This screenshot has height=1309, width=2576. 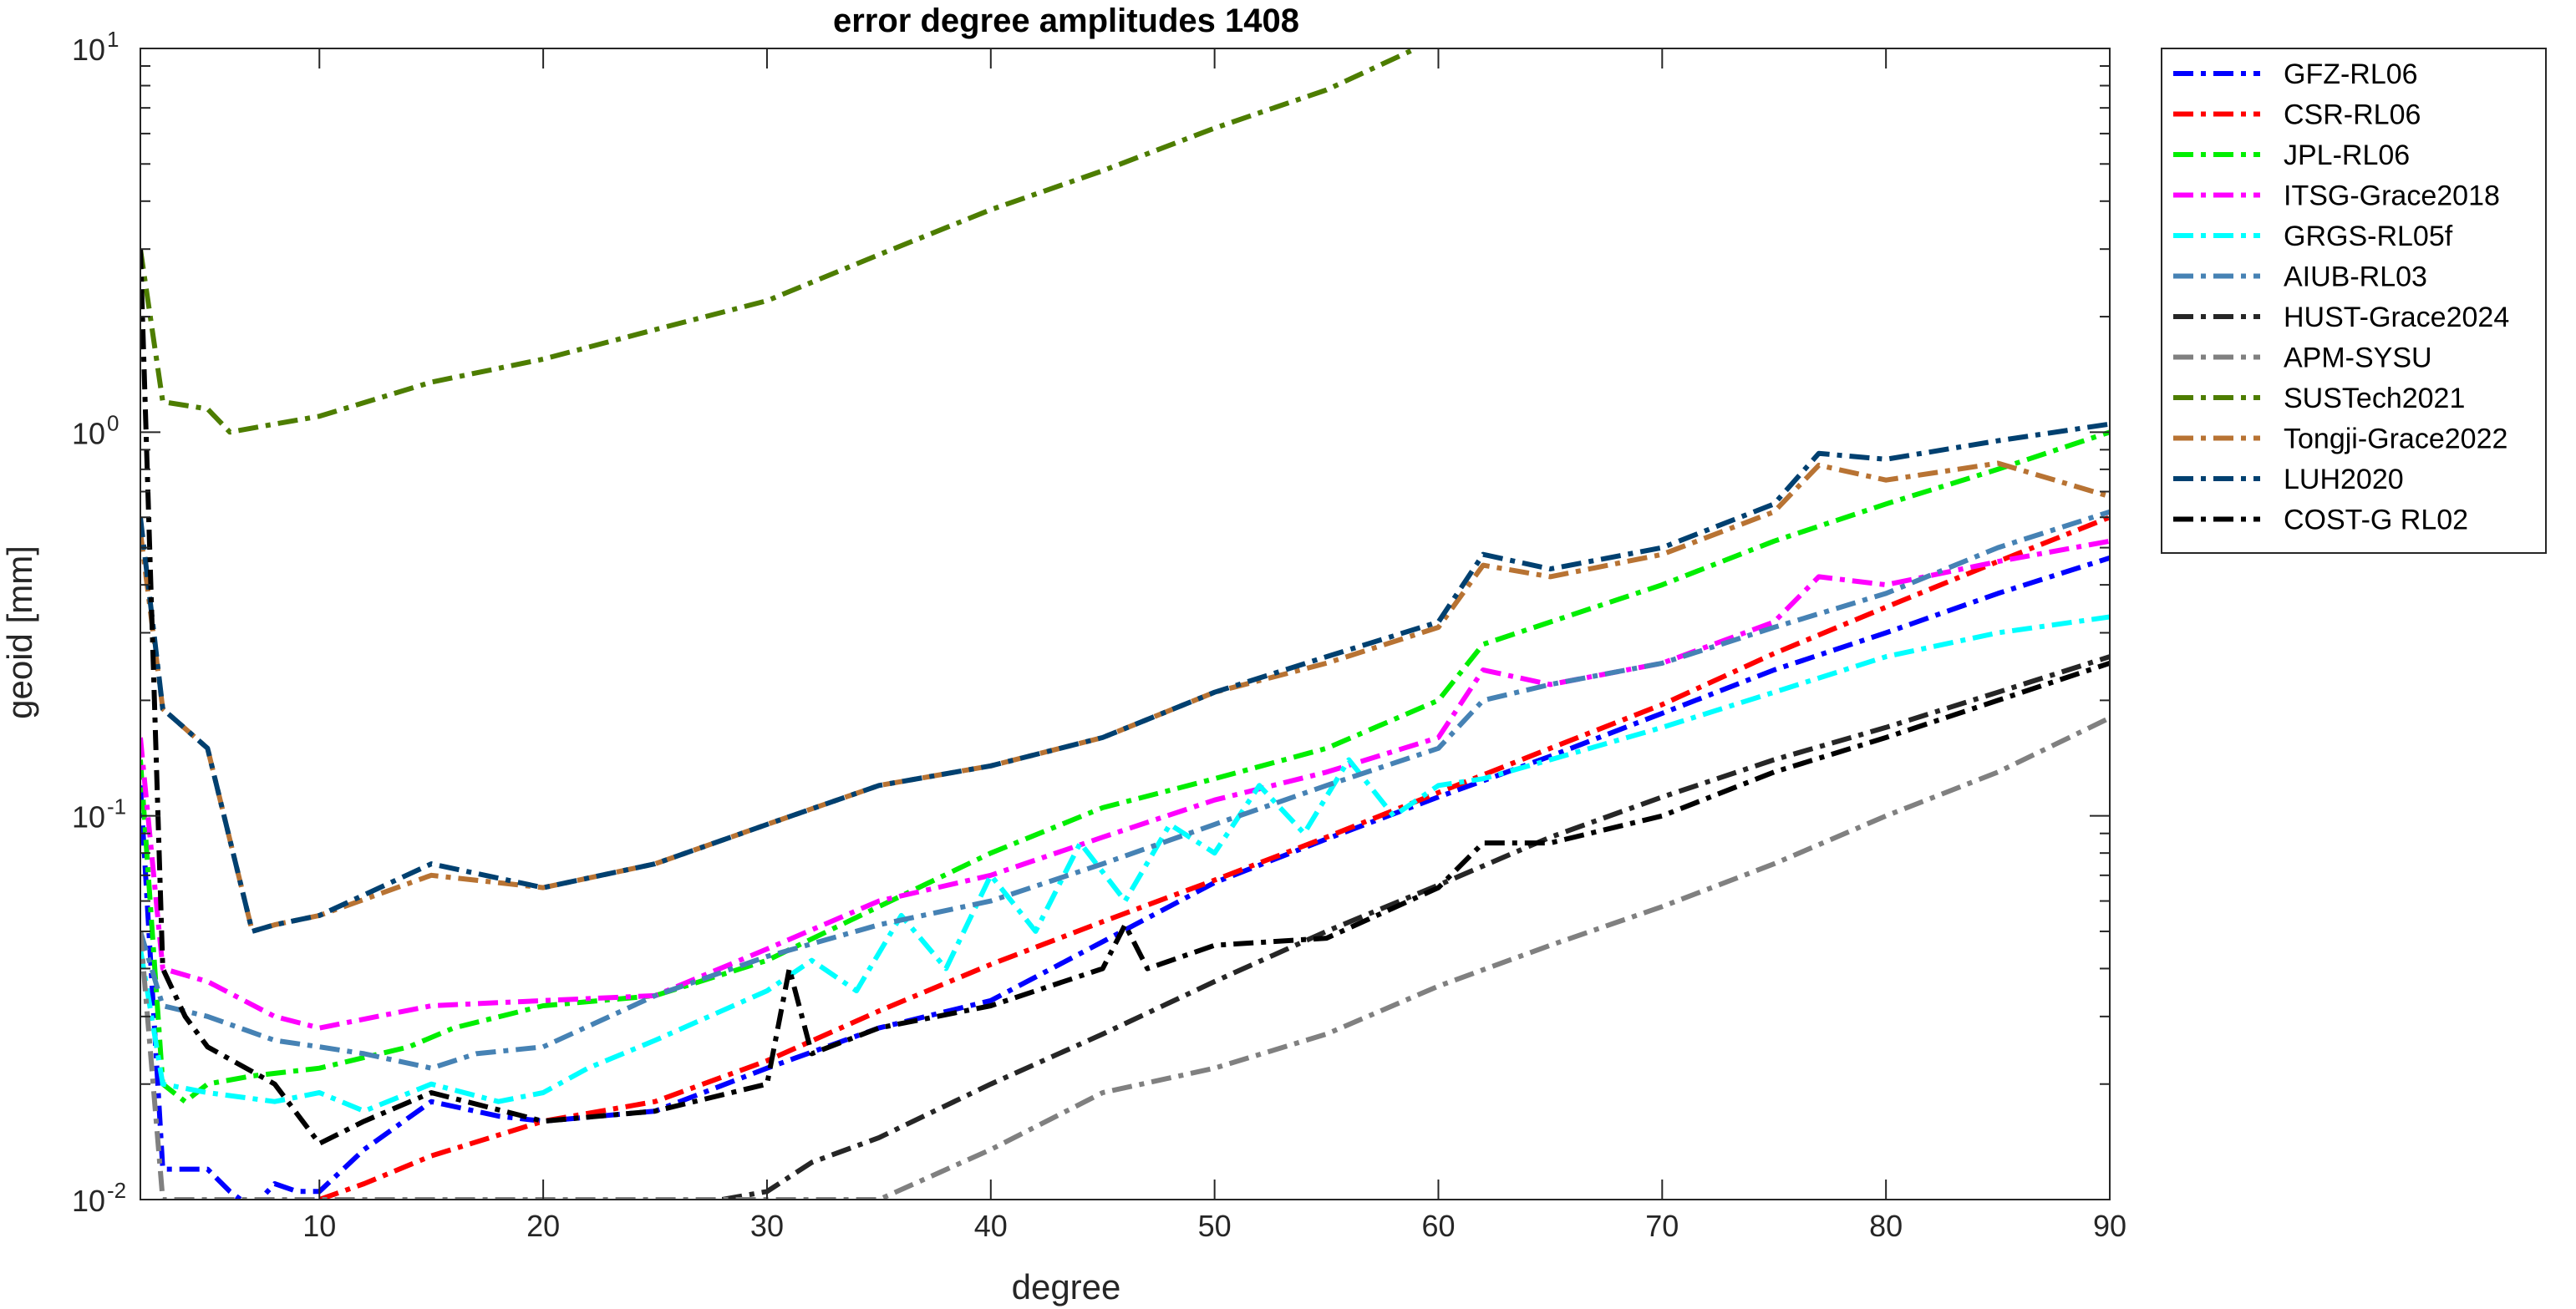 What do you see at coordinates (2395, 439) in the screenshot?
I see `legend-label: Tongji-Grace2022` at bounding box center [2395, 439].